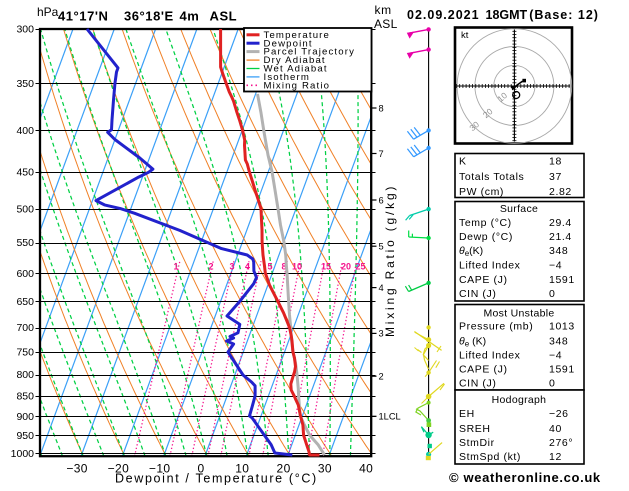 Image resolution: width=629 pixels, height=491 pixels. What do you see at coordinates (381, 154) in the screenshot?
I see `svg-text: 7` at bounding box center [381, 154].